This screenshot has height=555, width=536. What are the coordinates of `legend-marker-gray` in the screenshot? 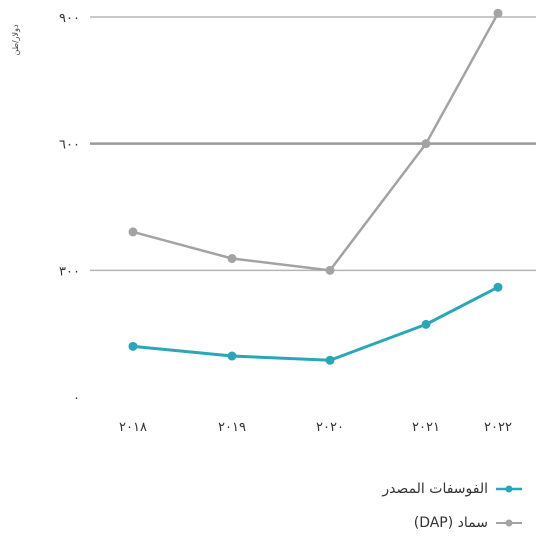 It's located at (509, 523).